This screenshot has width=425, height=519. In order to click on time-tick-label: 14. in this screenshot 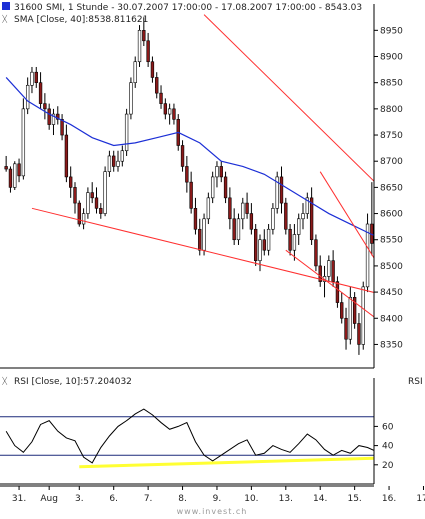, I will do `click(320, 499)`.